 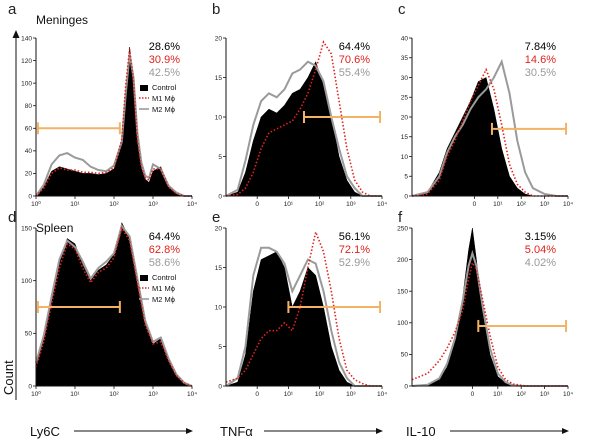 What do you see at coordinates (354, 250) in the screenshot?
I see `percent-m1-e: 72.1%` at bounding box center [354, 250].